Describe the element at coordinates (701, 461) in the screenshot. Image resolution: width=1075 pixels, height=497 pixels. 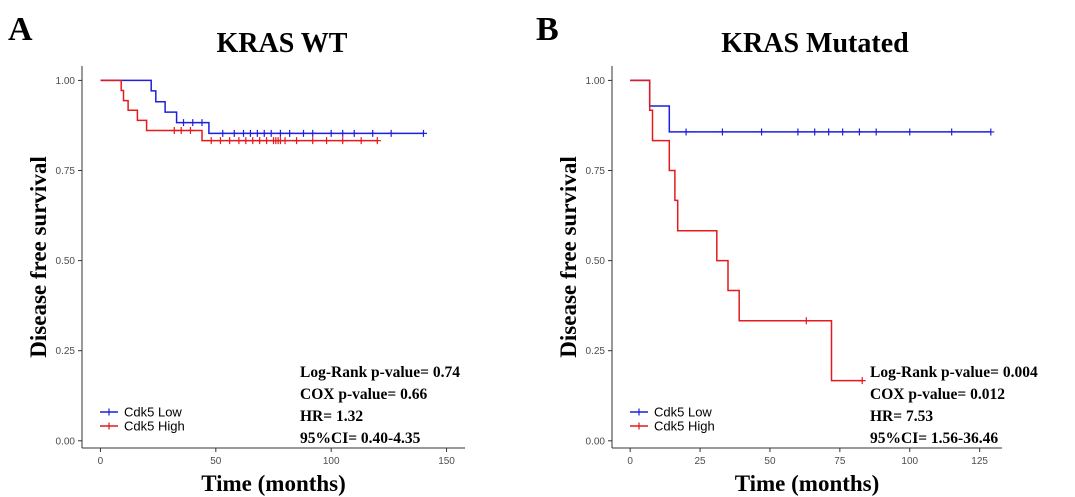
I see `x-tick-label: 25` at that location.